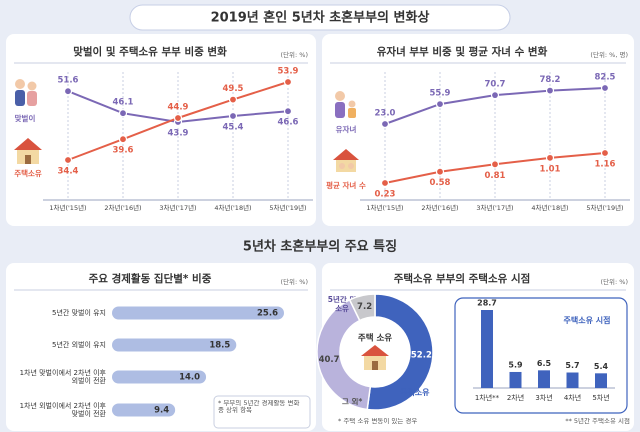 The width and height of the screenshot is (640, 432). I want to click on family-icon, so click(345, 104).